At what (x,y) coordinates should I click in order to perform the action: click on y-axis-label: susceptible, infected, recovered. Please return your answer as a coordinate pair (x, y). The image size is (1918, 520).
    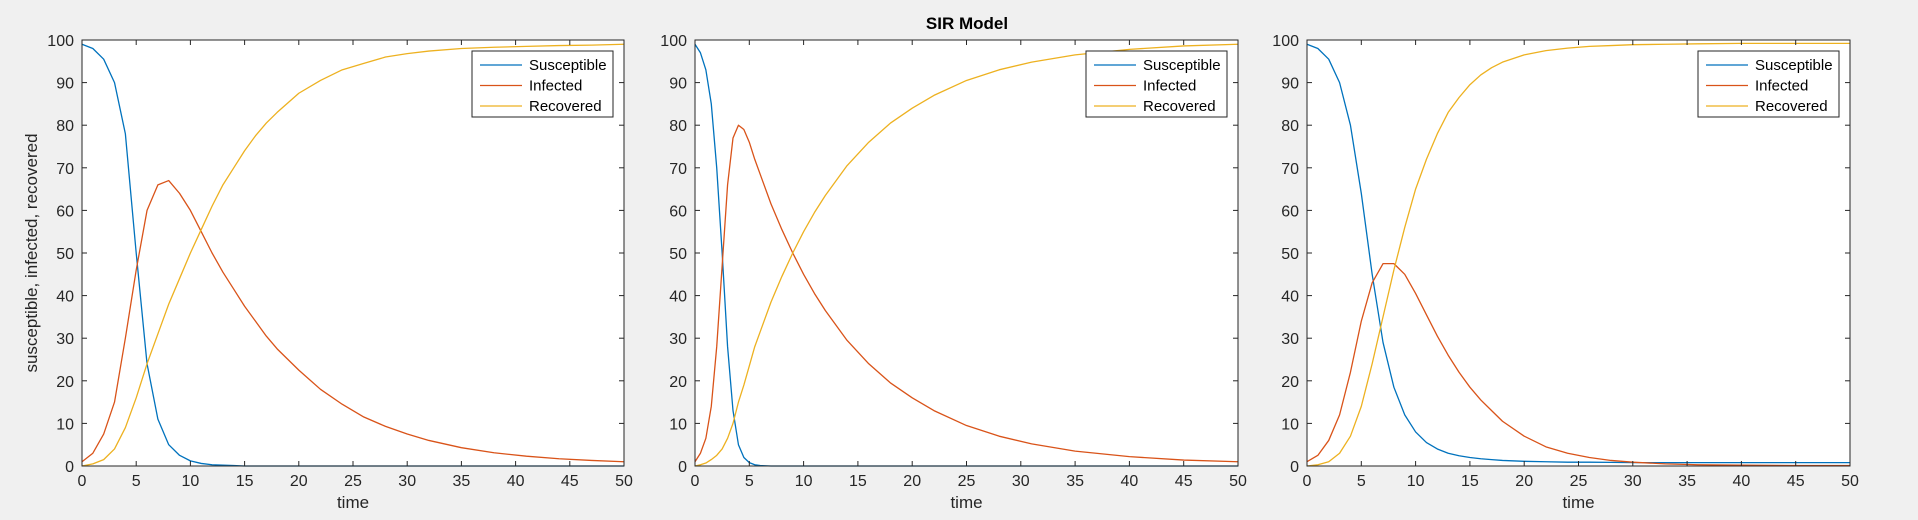
    Looking at the image, I should click on (31, 252).